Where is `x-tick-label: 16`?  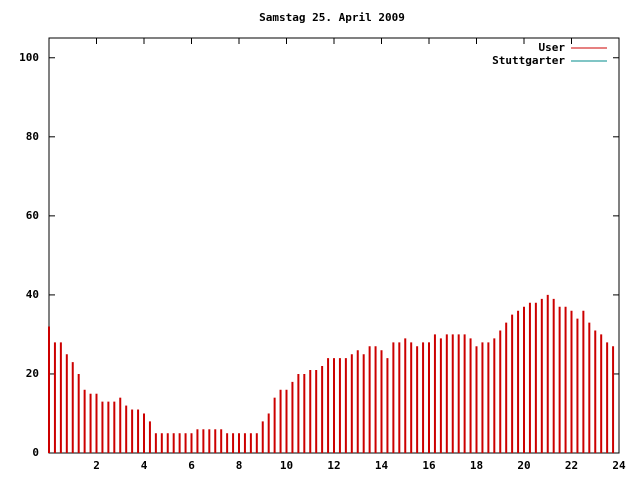 x-tick-label: 16 is located at coordinates (429, 465).